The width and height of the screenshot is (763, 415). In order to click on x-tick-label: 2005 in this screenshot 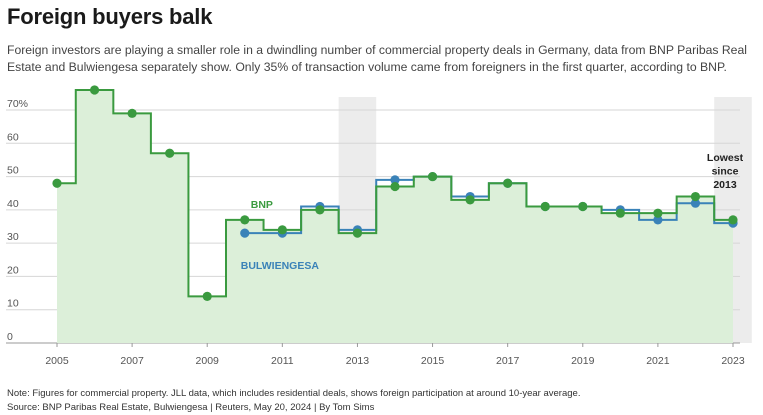, I will do `click(57, 361)`.